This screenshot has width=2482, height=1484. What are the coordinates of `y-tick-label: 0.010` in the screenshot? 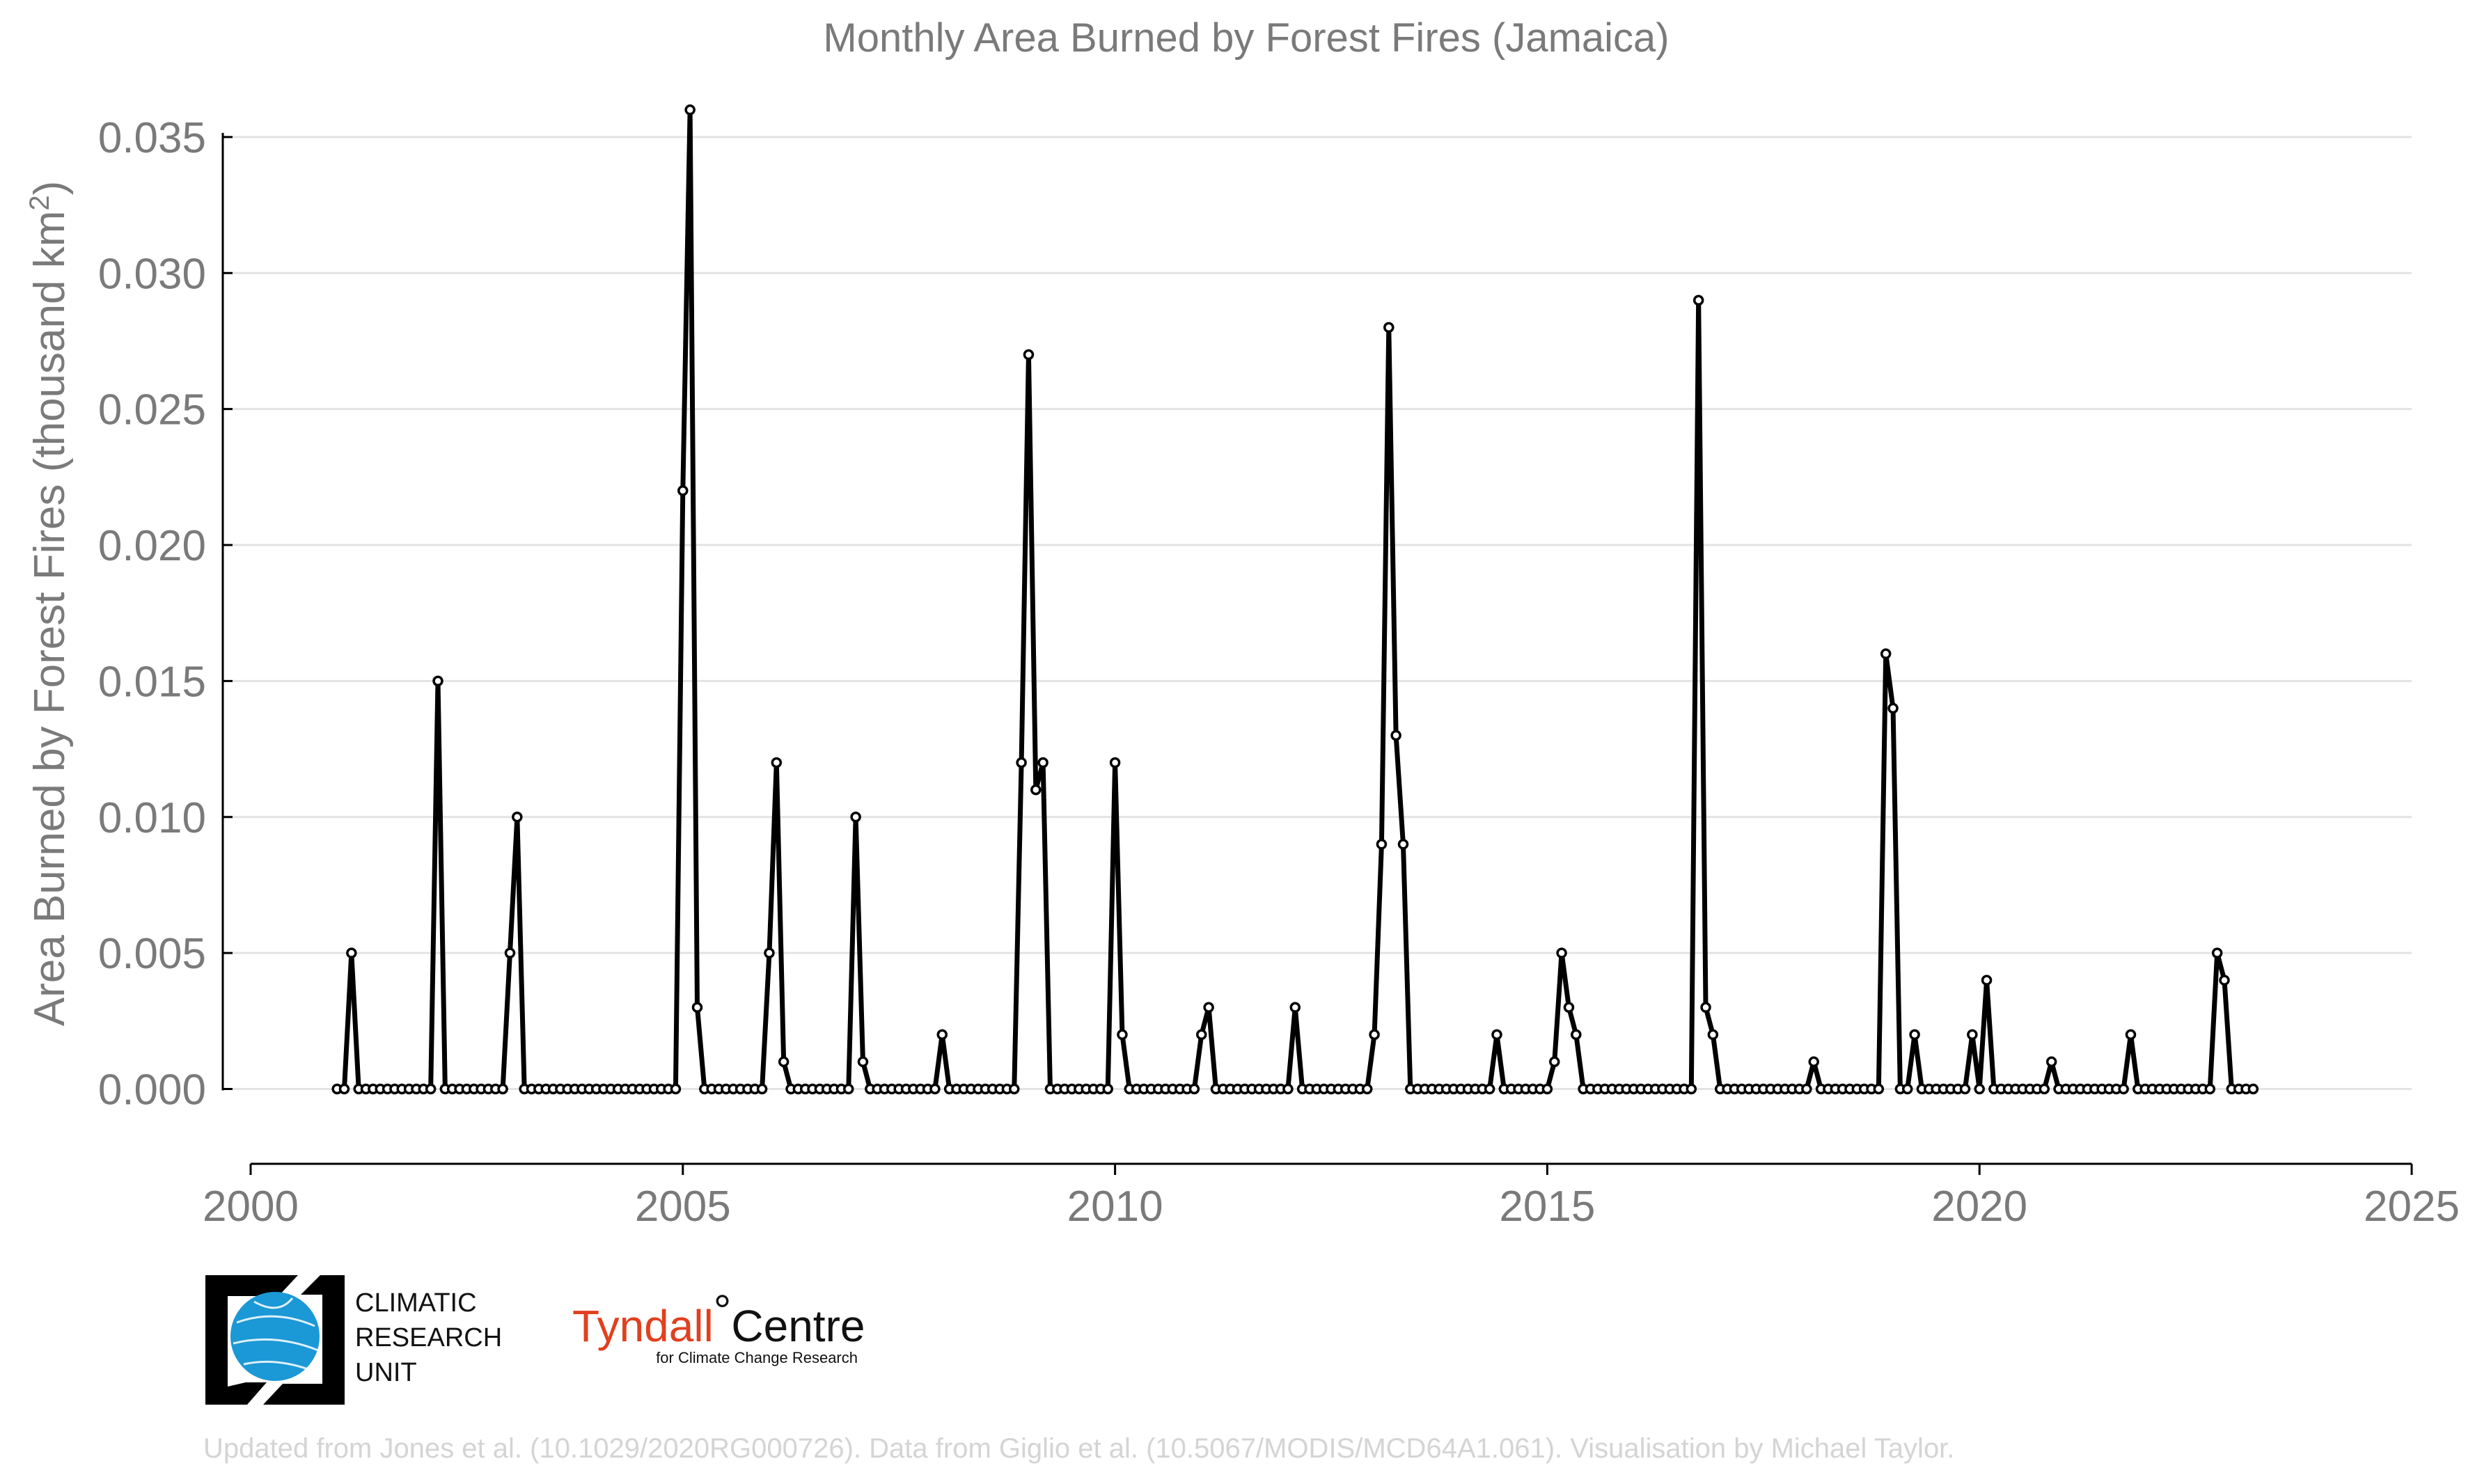 It's located at (152, 818).